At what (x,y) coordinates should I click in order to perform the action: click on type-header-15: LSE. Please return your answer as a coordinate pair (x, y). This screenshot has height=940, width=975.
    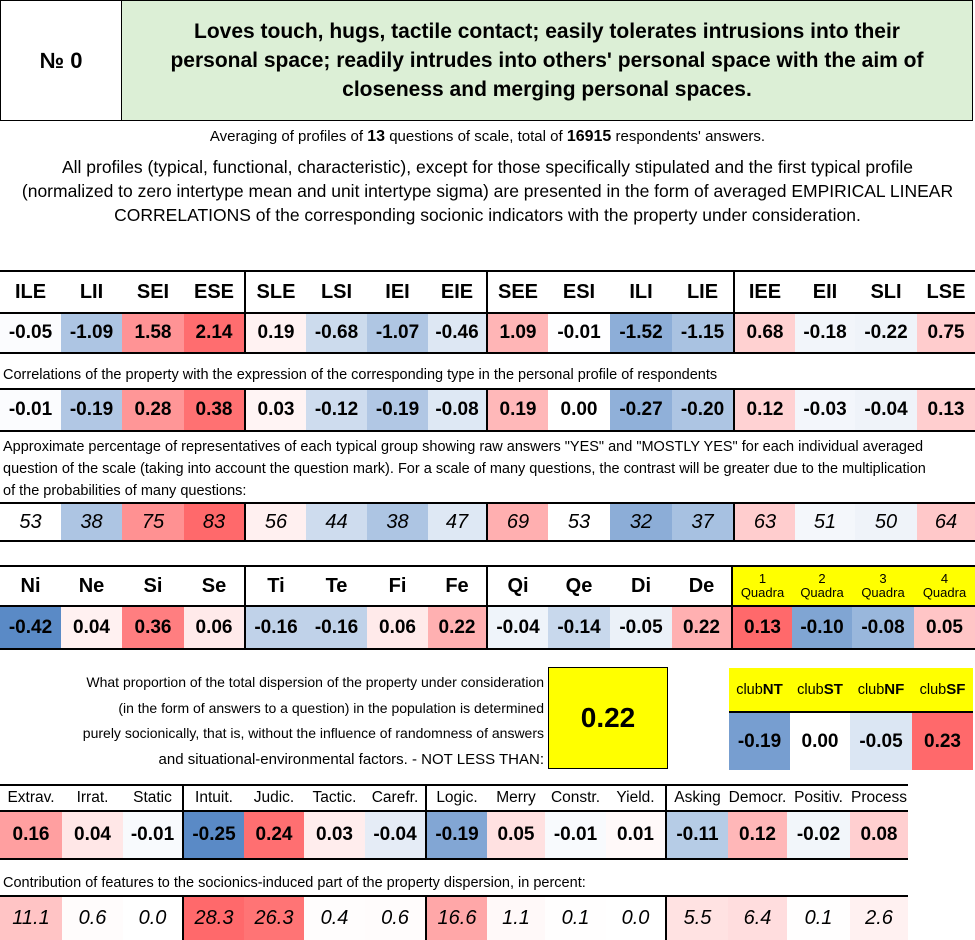
    Looking at the image, I should click on (946, 291).